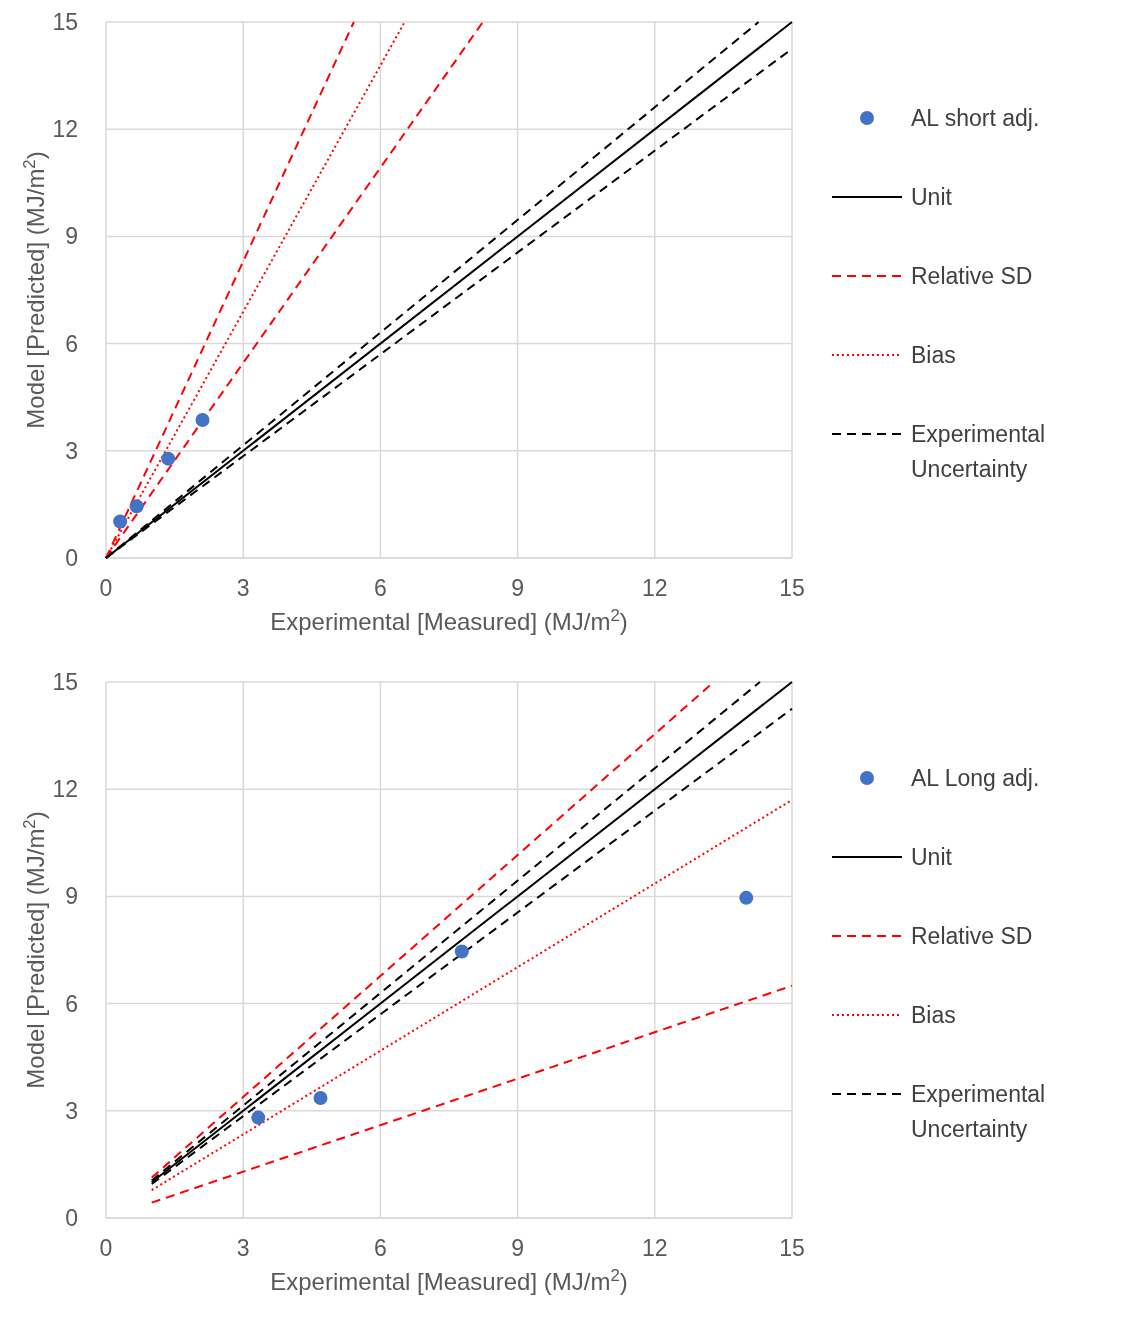  Describe the element at coordinates (975, 778) in the screenshot. I see `legend-label: AL Long adj.` at that location.